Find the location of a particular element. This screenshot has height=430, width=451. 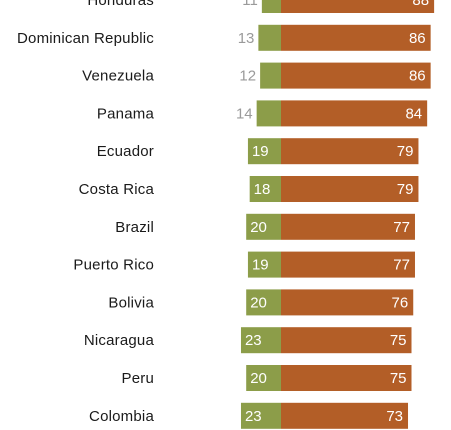

category-label: Nicaragua is located at coordinates (119, 340).